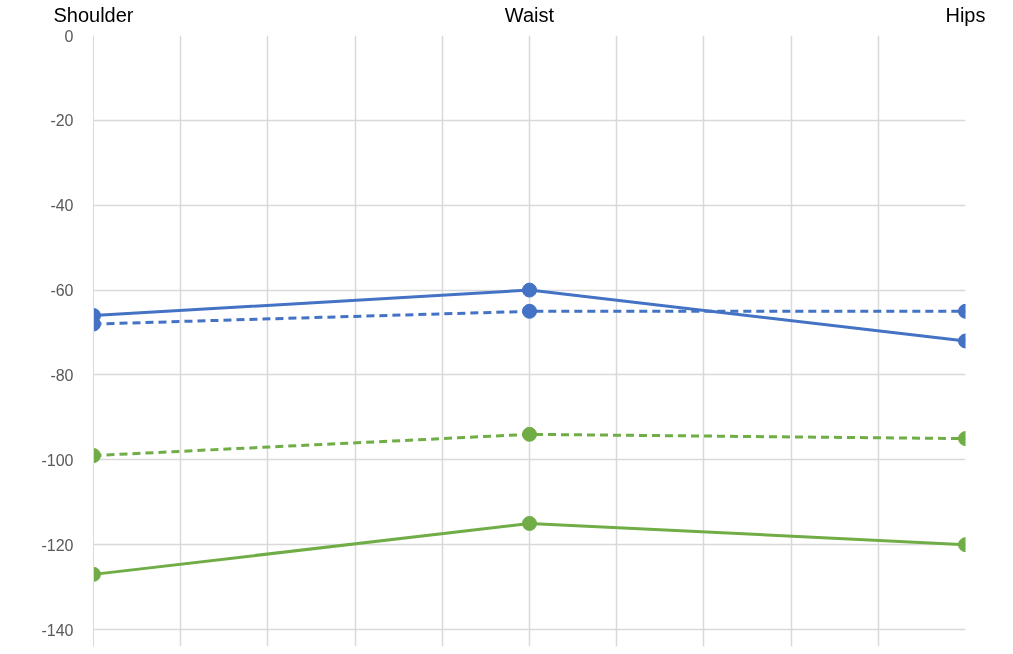 The image size is (1013, 654). I want to click on y-tick-label: -60, so click(62, 291).